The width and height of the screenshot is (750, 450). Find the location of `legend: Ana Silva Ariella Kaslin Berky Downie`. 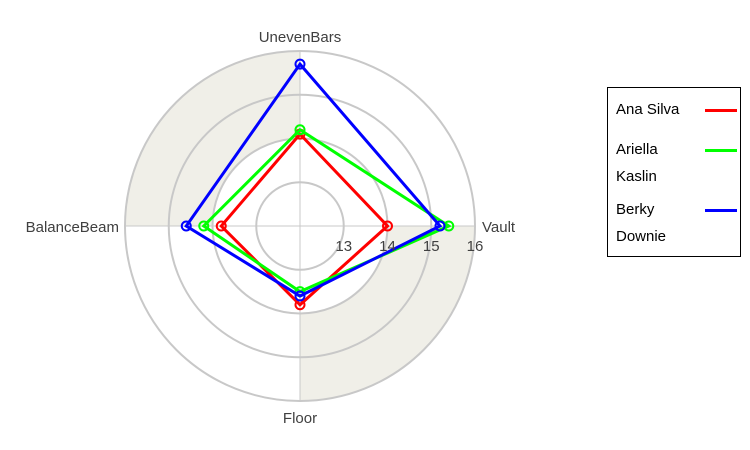

legend: Ana Silva Ariella Kaslin Berky Downie is located at coordinates (674, 172).